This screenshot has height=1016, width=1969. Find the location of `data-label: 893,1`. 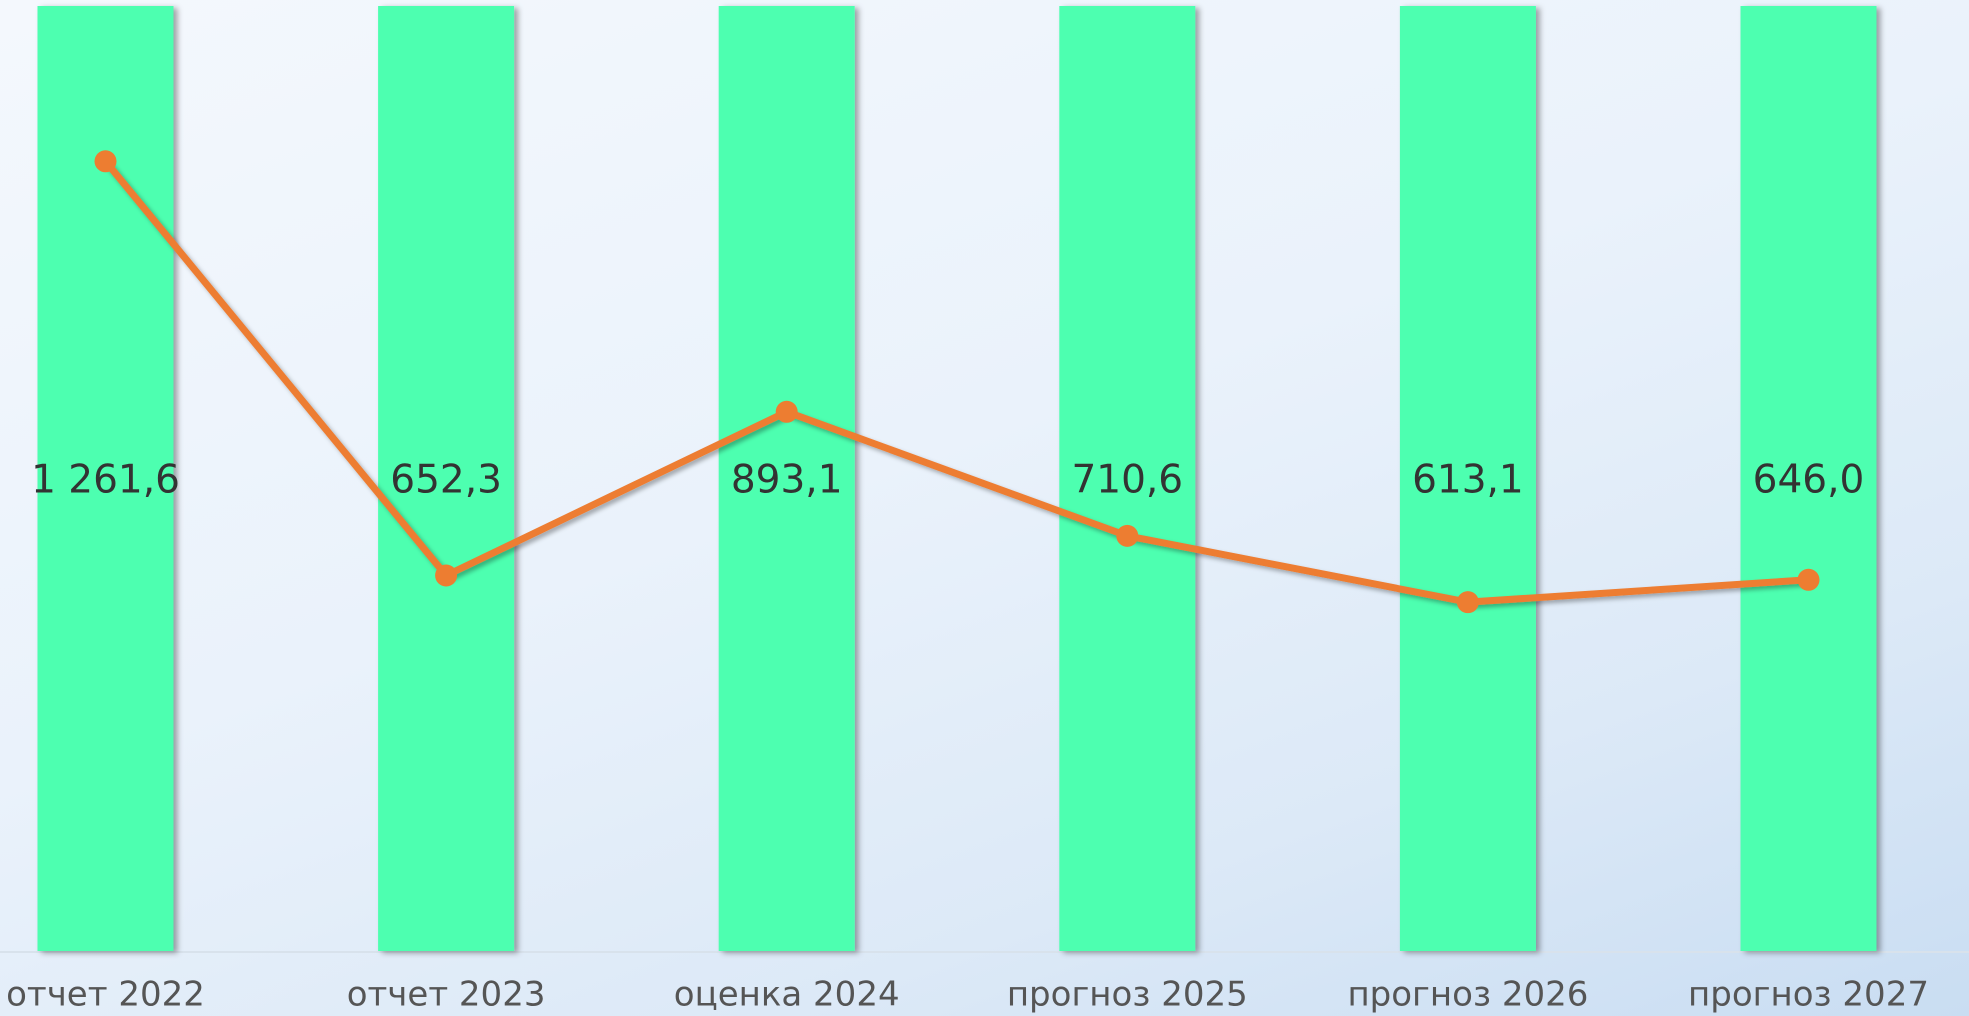

data-label: 893,1 is located at coordinates (787, 480).